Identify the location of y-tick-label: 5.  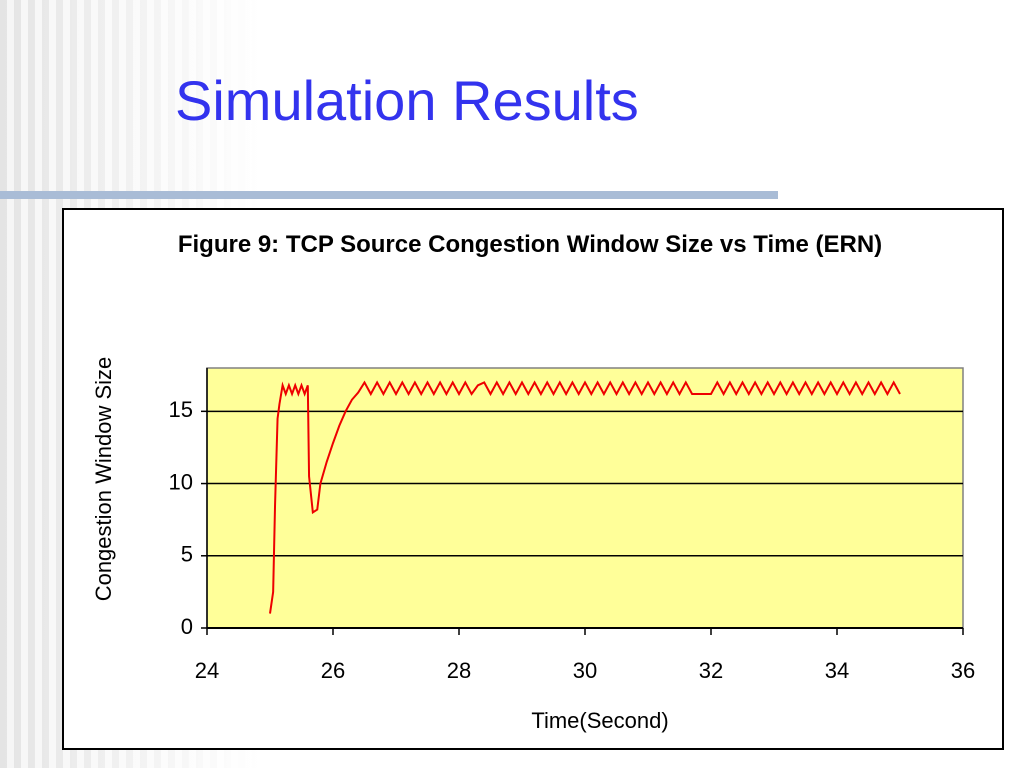
(187, 554).